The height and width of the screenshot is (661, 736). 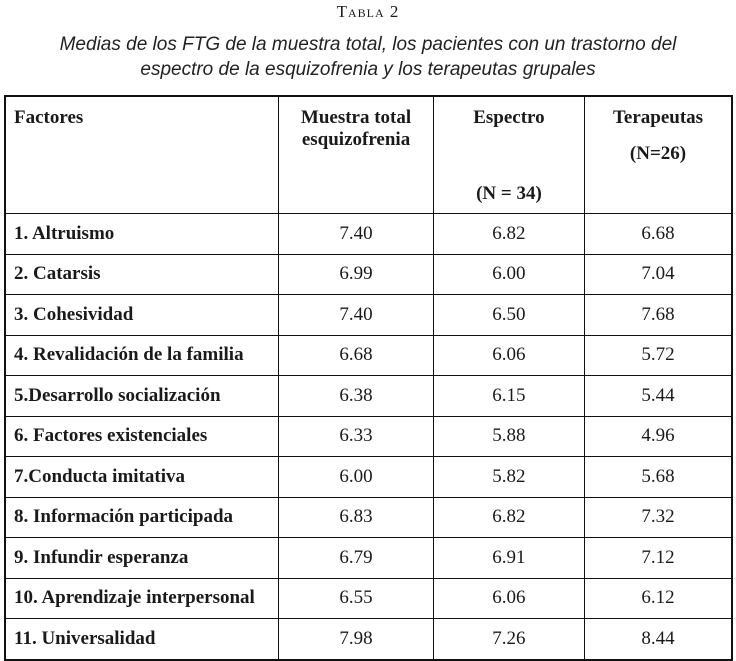 What do you see at coordinates (658, 396) in the screenshot?
I see `terapeutas-cell: 5.44` at bounding box center [658, 396].